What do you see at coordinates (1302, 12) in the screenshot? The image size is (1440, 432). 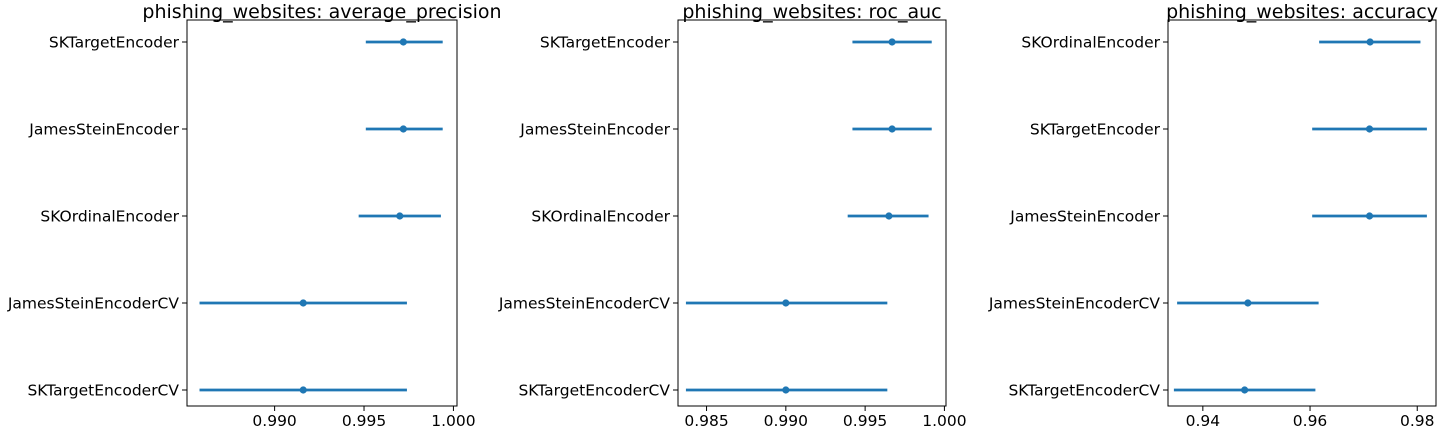 I see `chart-title: phishing_websites: accuracy` at bounding box center [1302, 12].